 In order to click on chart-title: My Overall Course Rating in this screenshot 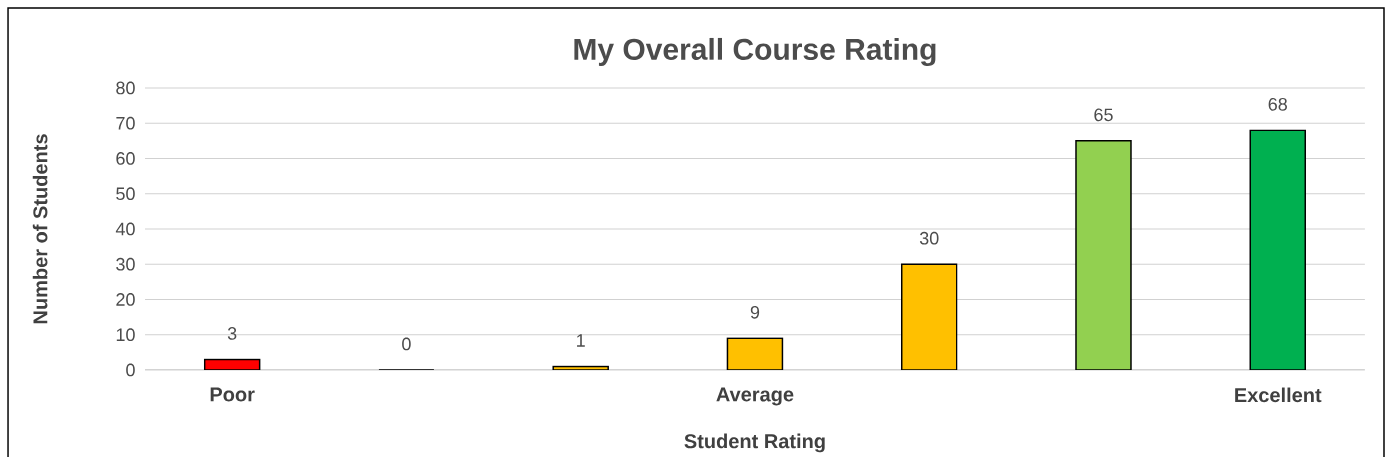, I will do `click(755, 52)`.